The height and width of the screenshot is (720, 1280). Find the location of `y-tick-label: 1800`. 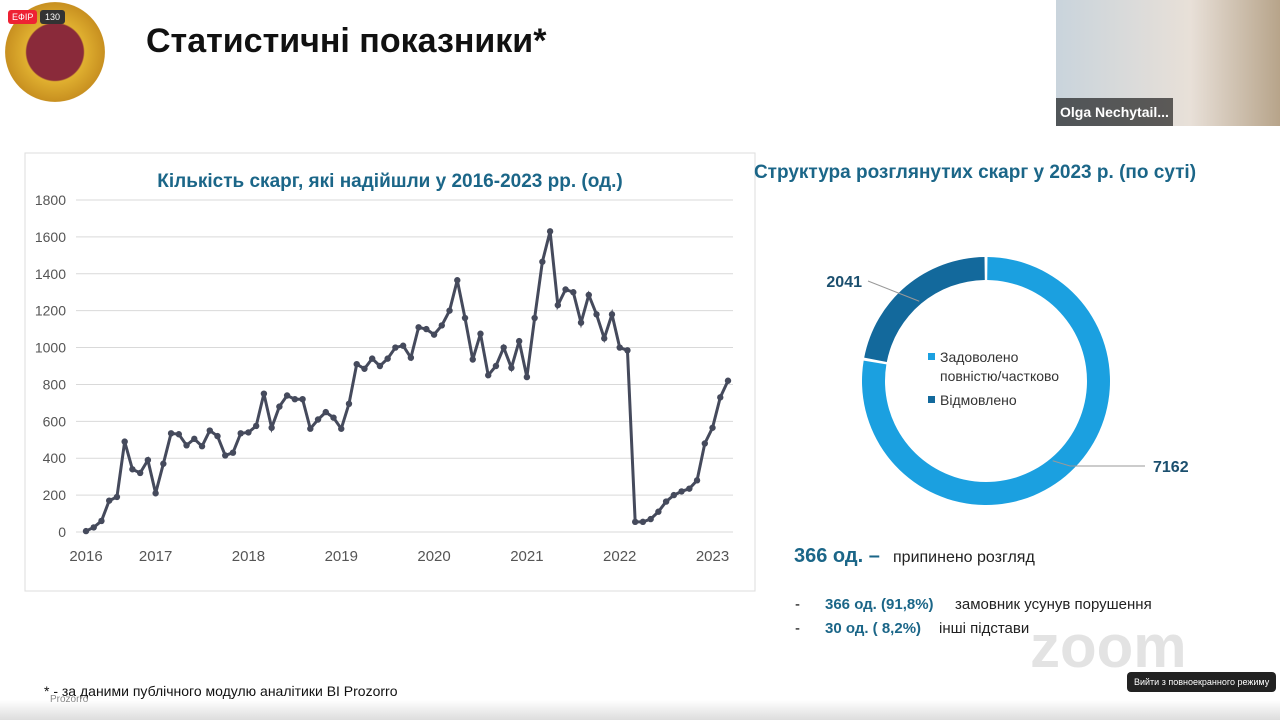

y-tick-label: 1800 is located at coordinates (50, 200).